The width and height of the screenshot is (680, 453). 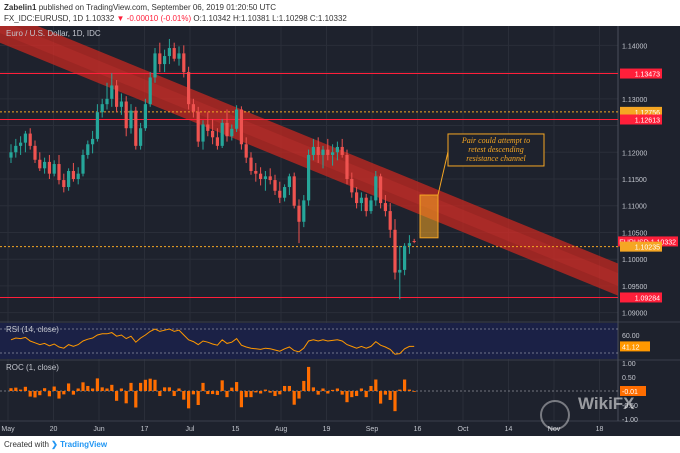 What do you see at coordinates (429, 216) in the screenshot?
I see `target-zone-box` at bounding box center [429, 216].